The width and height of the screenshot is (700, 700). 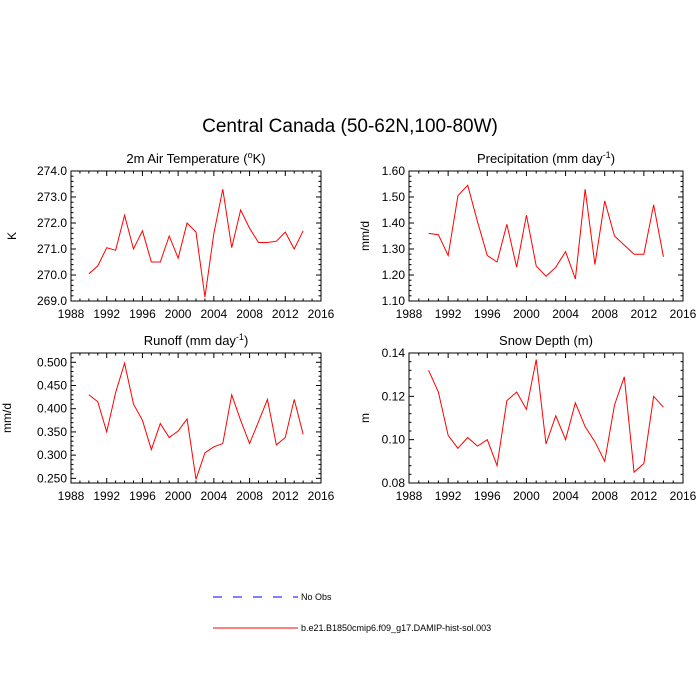 I want to click on y-tick-label: 0.08, so click(x=394, y=483).